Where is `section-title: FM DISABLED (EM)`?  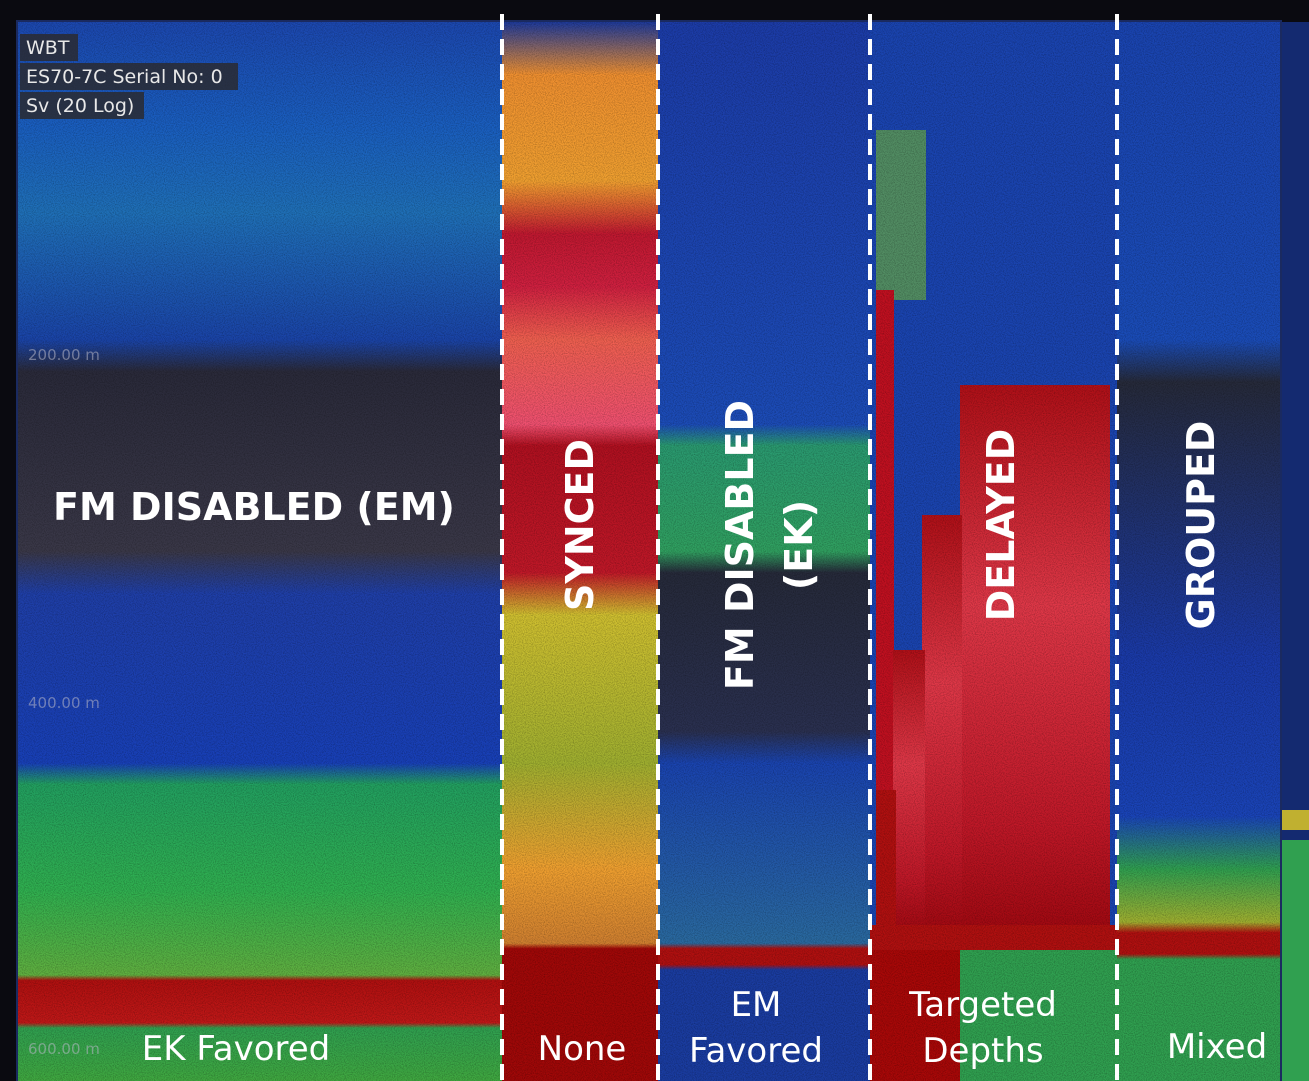
section-title: FM DISABLED (EM) is located at coordinates (254, 507).